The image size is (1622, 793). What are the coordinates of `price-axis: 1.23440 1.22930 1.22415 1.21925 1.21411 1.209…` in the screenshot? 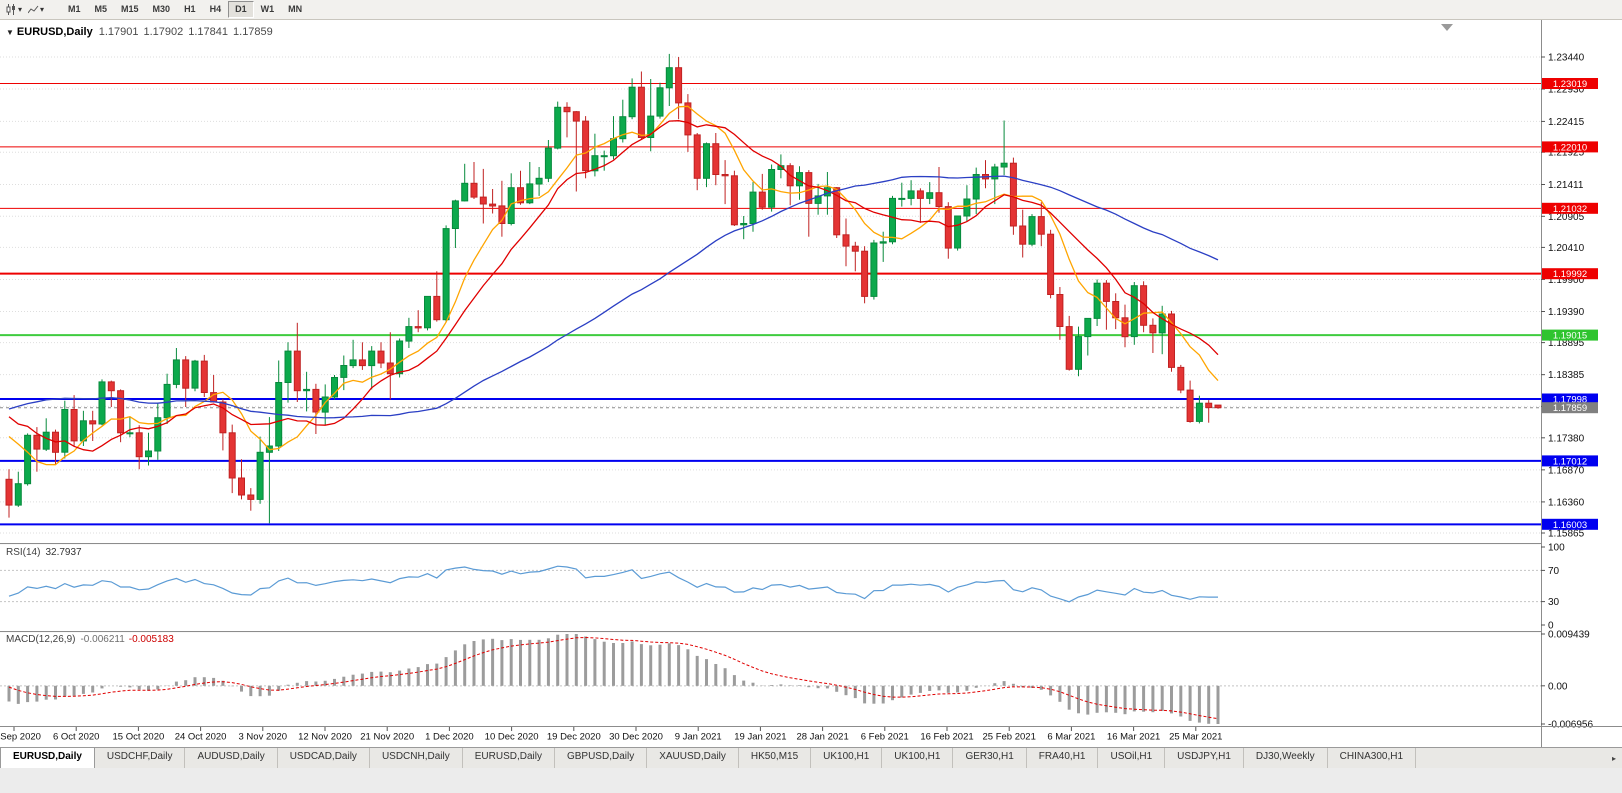 It's located at (1581, 383).